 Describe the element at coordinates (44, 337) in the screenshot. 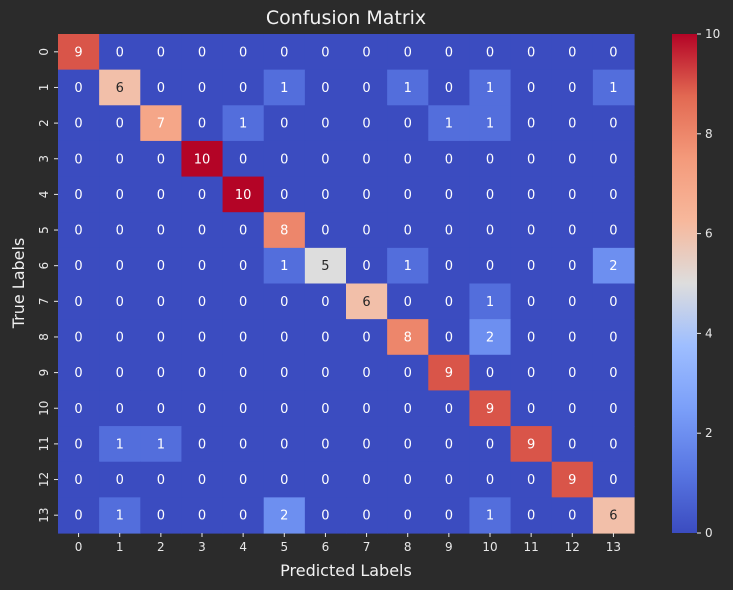

I see `y-tick-label-8: 8` at that location.